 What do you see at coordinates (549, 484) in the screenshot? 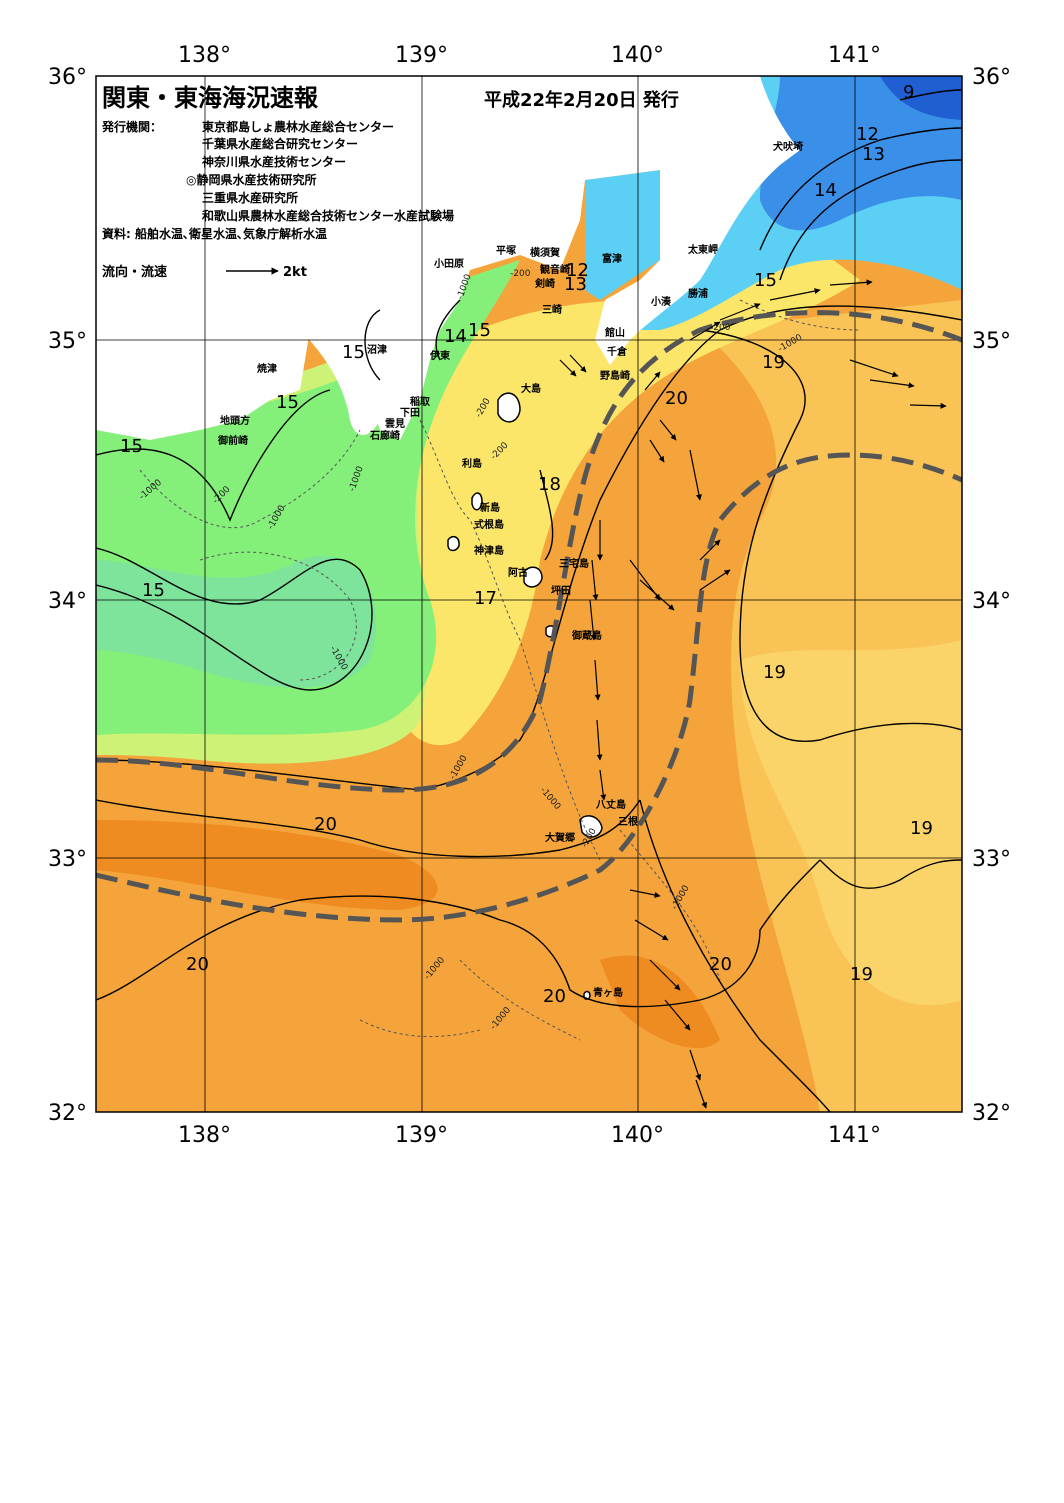
I see `isotherm-label: 18` at bounding box center [549, 484].